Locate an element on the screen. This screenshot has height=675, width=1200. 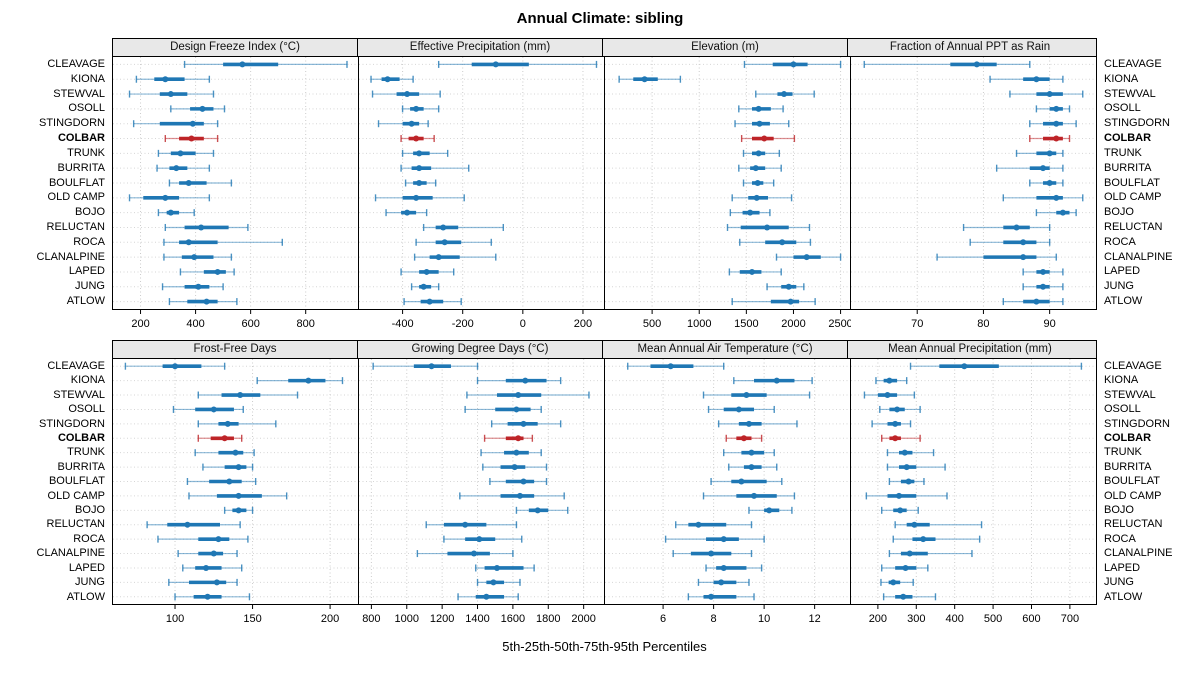
svg-text: 600 is located at coordinates (250, 324).